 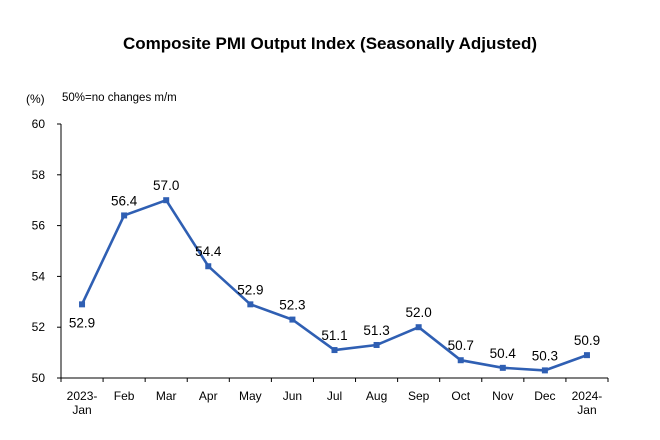 I want to click on chart-note: 50%=no changes m/m, so click(x=119, y=98).